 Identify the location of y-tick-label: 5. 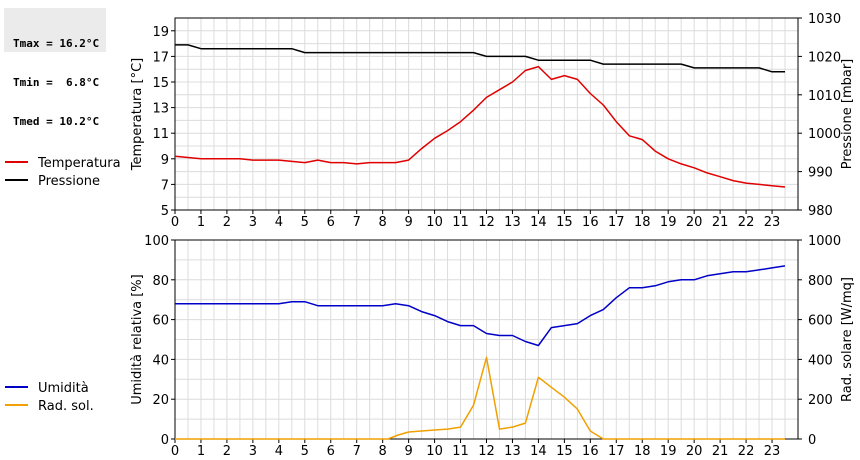
(165, 211).